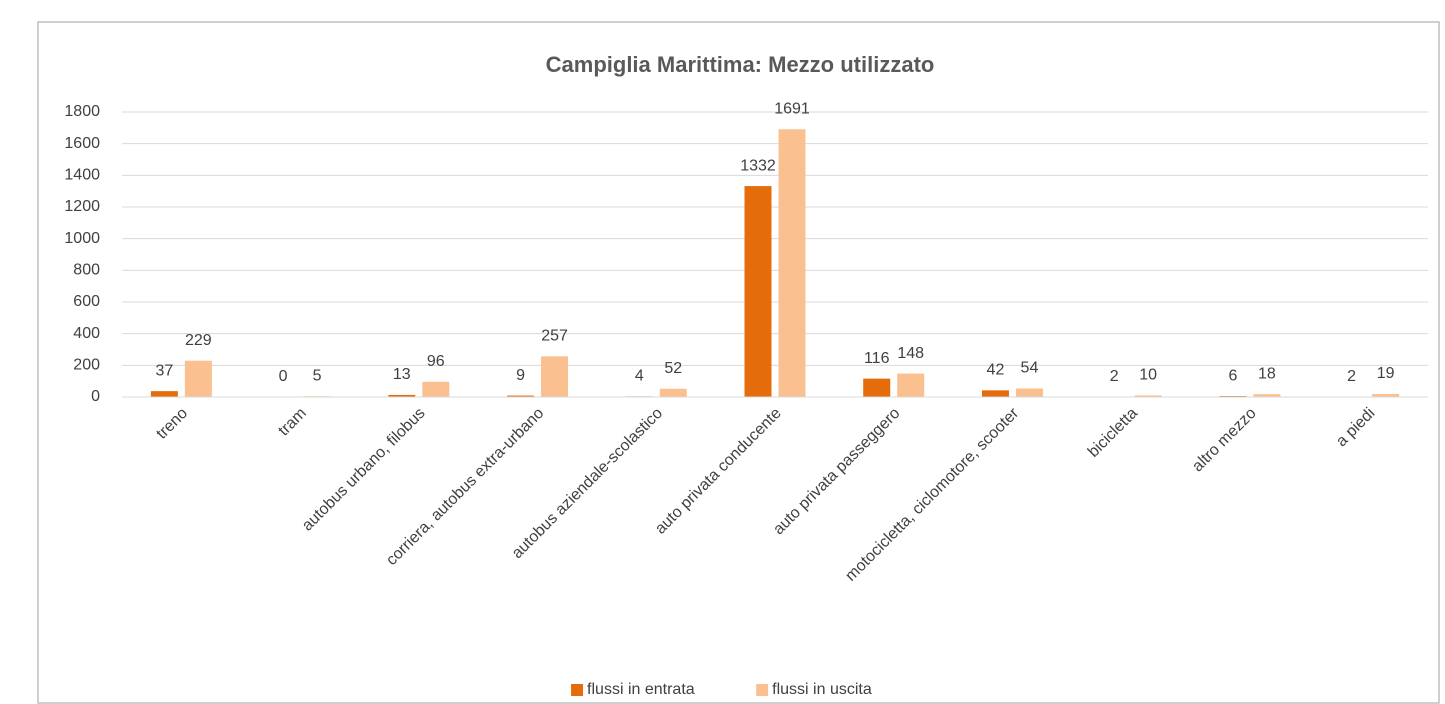  I want to click on data-label: 116, so click(877, 358).